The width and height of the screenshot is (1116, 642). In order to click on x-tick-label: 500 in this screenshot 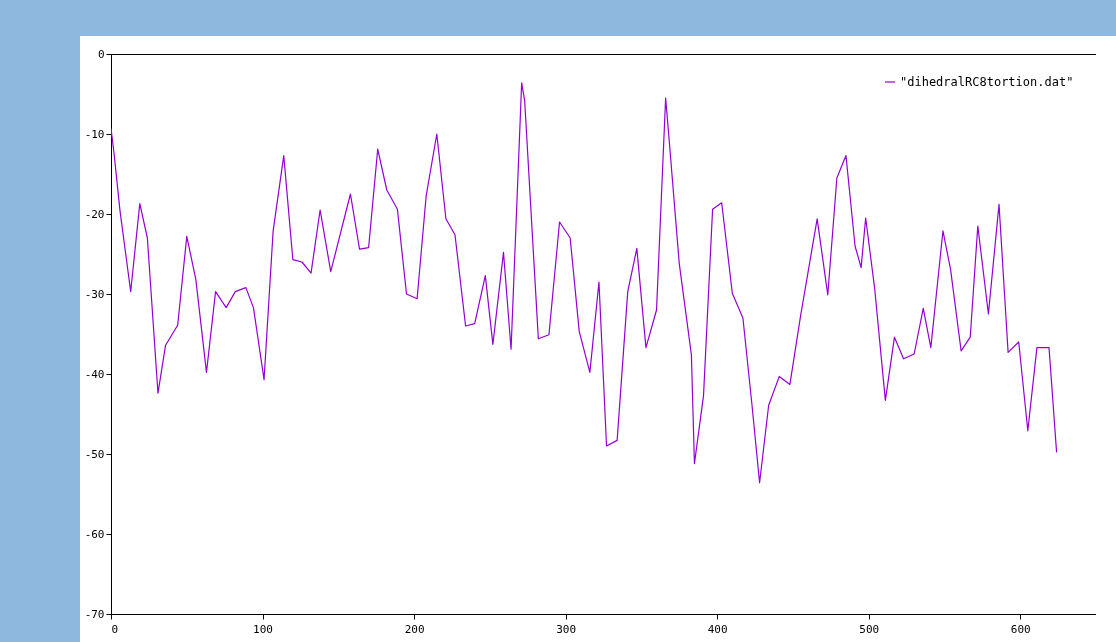, I will do `click(869, 629)`.